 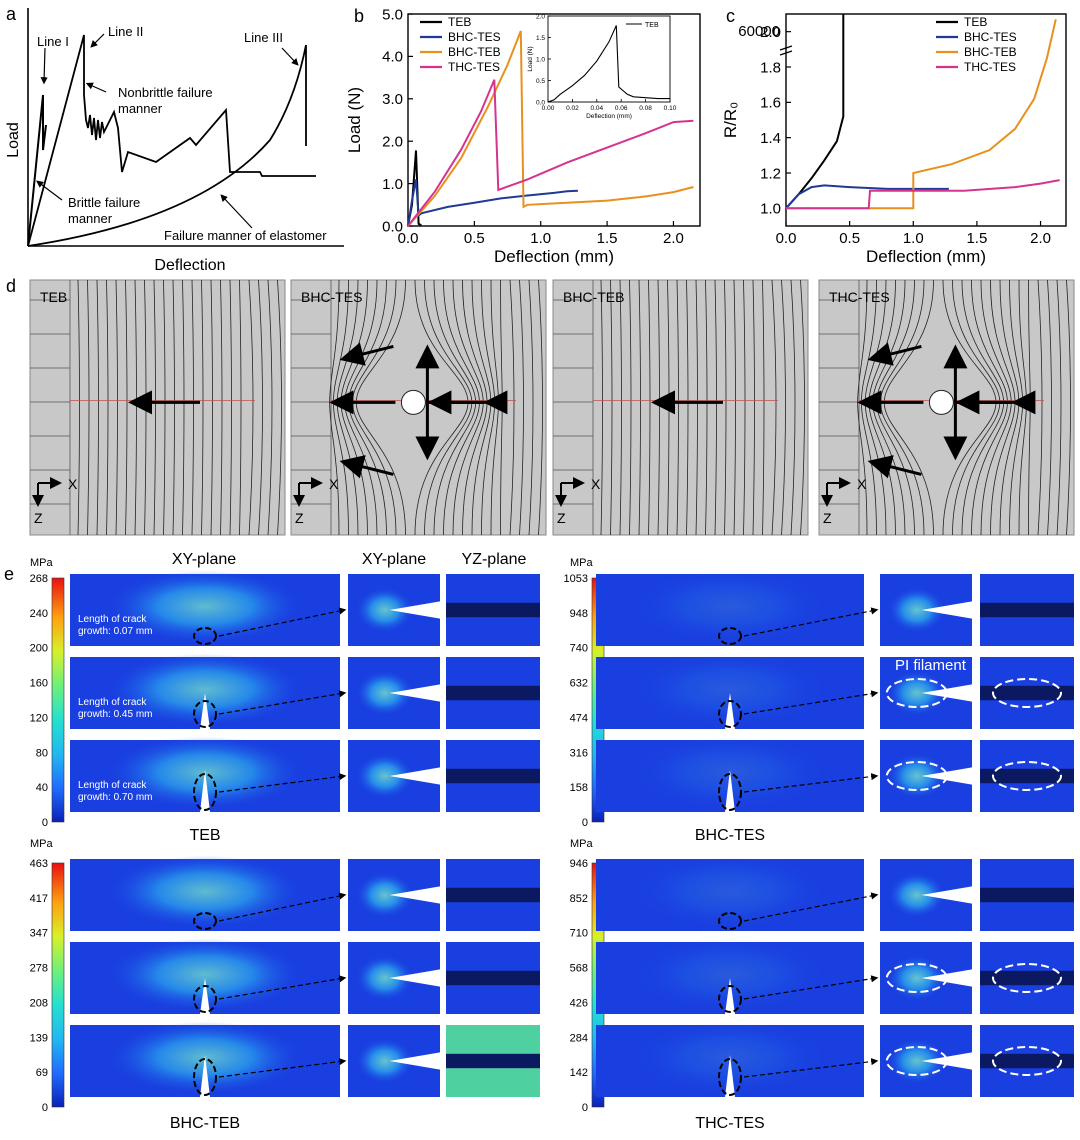 I want to click on inset-y-tick-label: 0.0, so click(x=540, y=103).